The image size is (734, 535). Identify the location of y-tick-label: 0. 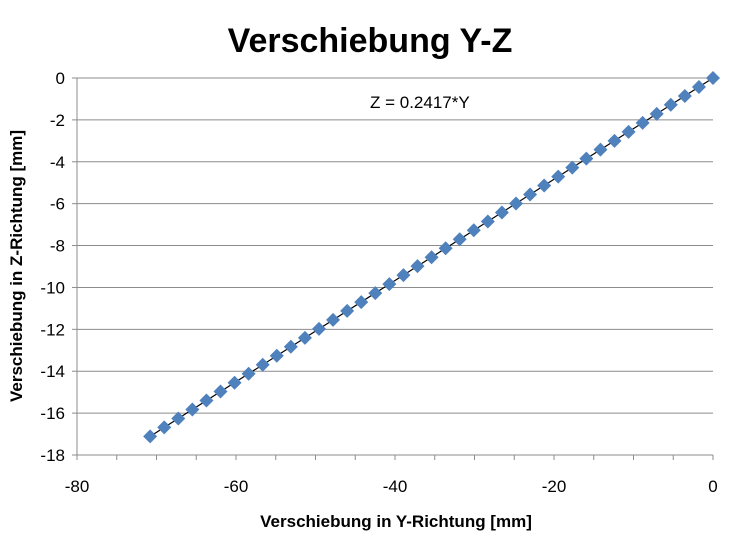
(60, 78).